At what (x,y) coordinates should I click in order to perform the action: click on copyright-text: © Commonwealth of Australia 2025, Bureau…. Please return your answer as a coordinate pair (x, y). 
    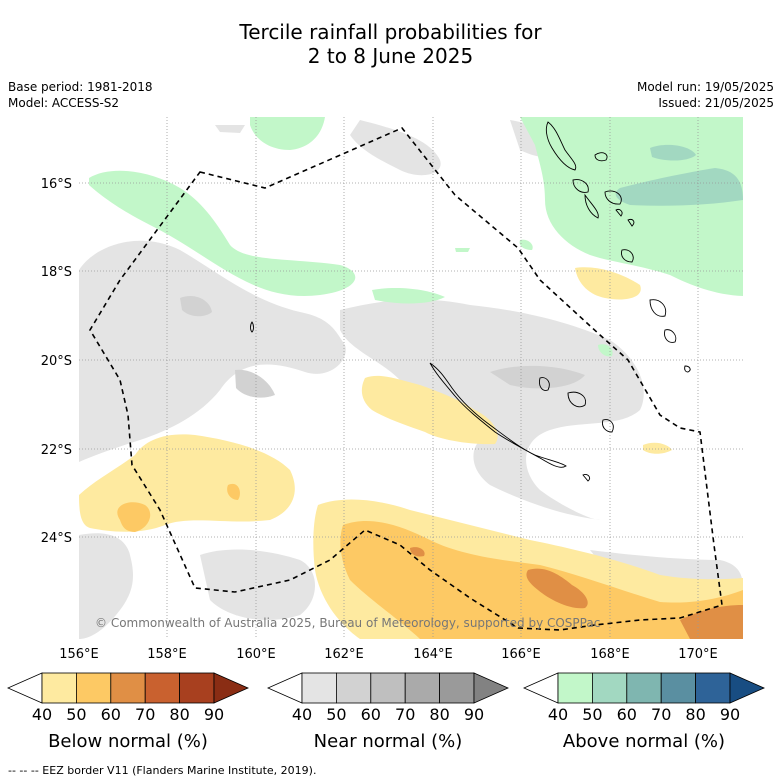
    Looking at the image, I should click on (347, 623).